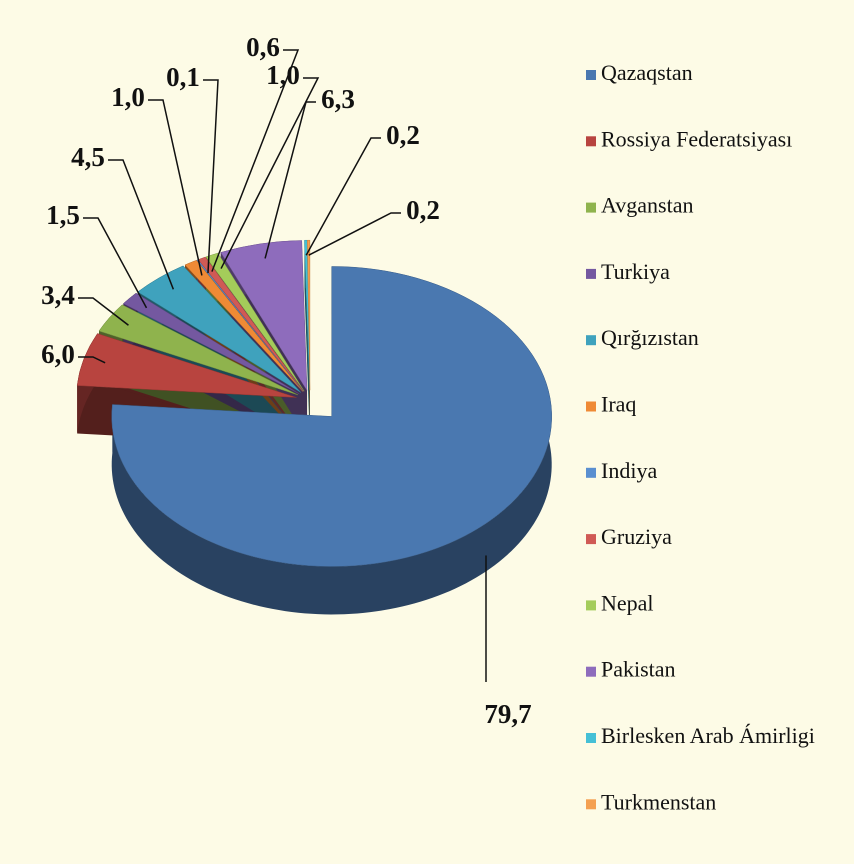 The width and height of the screenshot is (854, 864). Describe the element at coordinates (629, 470) in the screenshot. I see `legend-label: Indiya` at that location.